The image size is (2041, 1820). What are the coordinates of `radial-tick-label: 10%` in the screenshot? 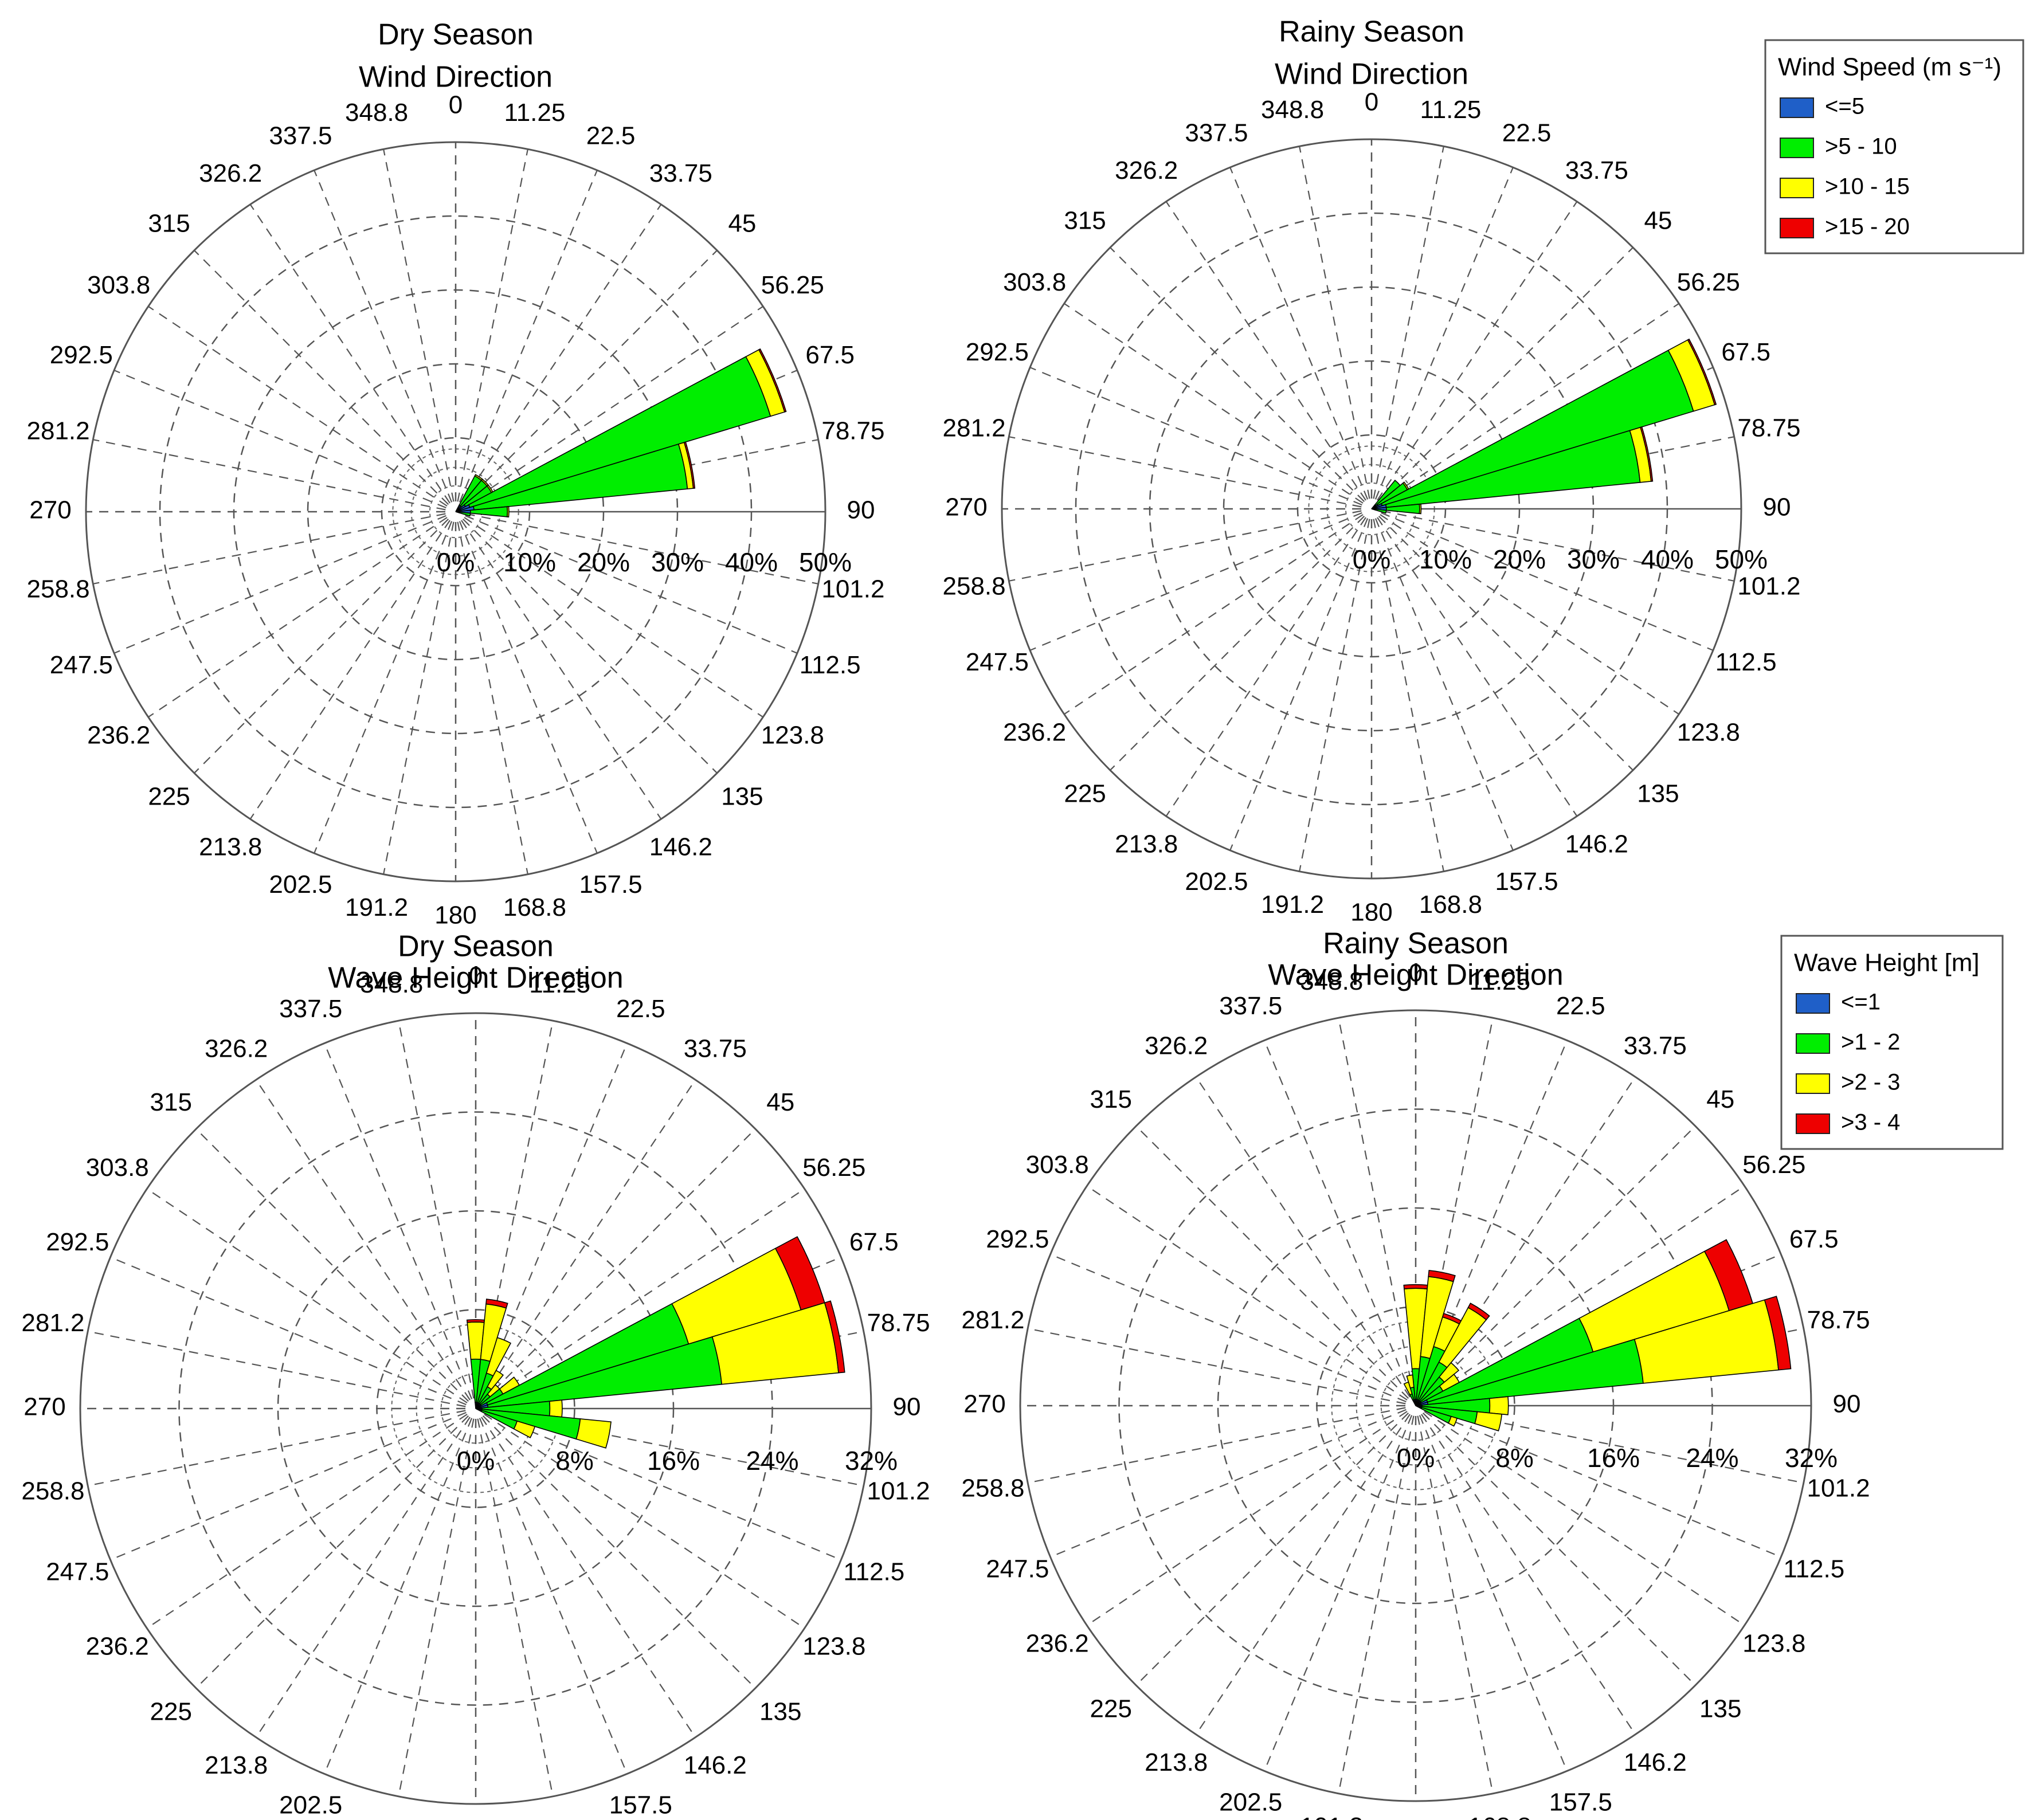 It's located at (1445, 559).